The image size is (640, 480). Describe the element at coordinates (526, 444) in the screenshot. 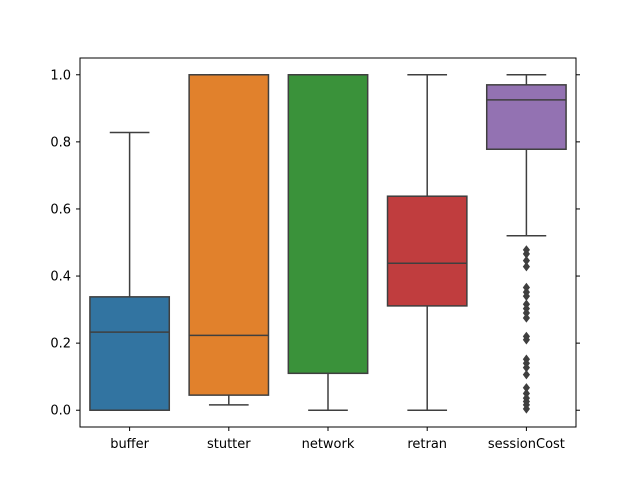

I see `x-tick-label-sessionCost: sessionCost` at that location.